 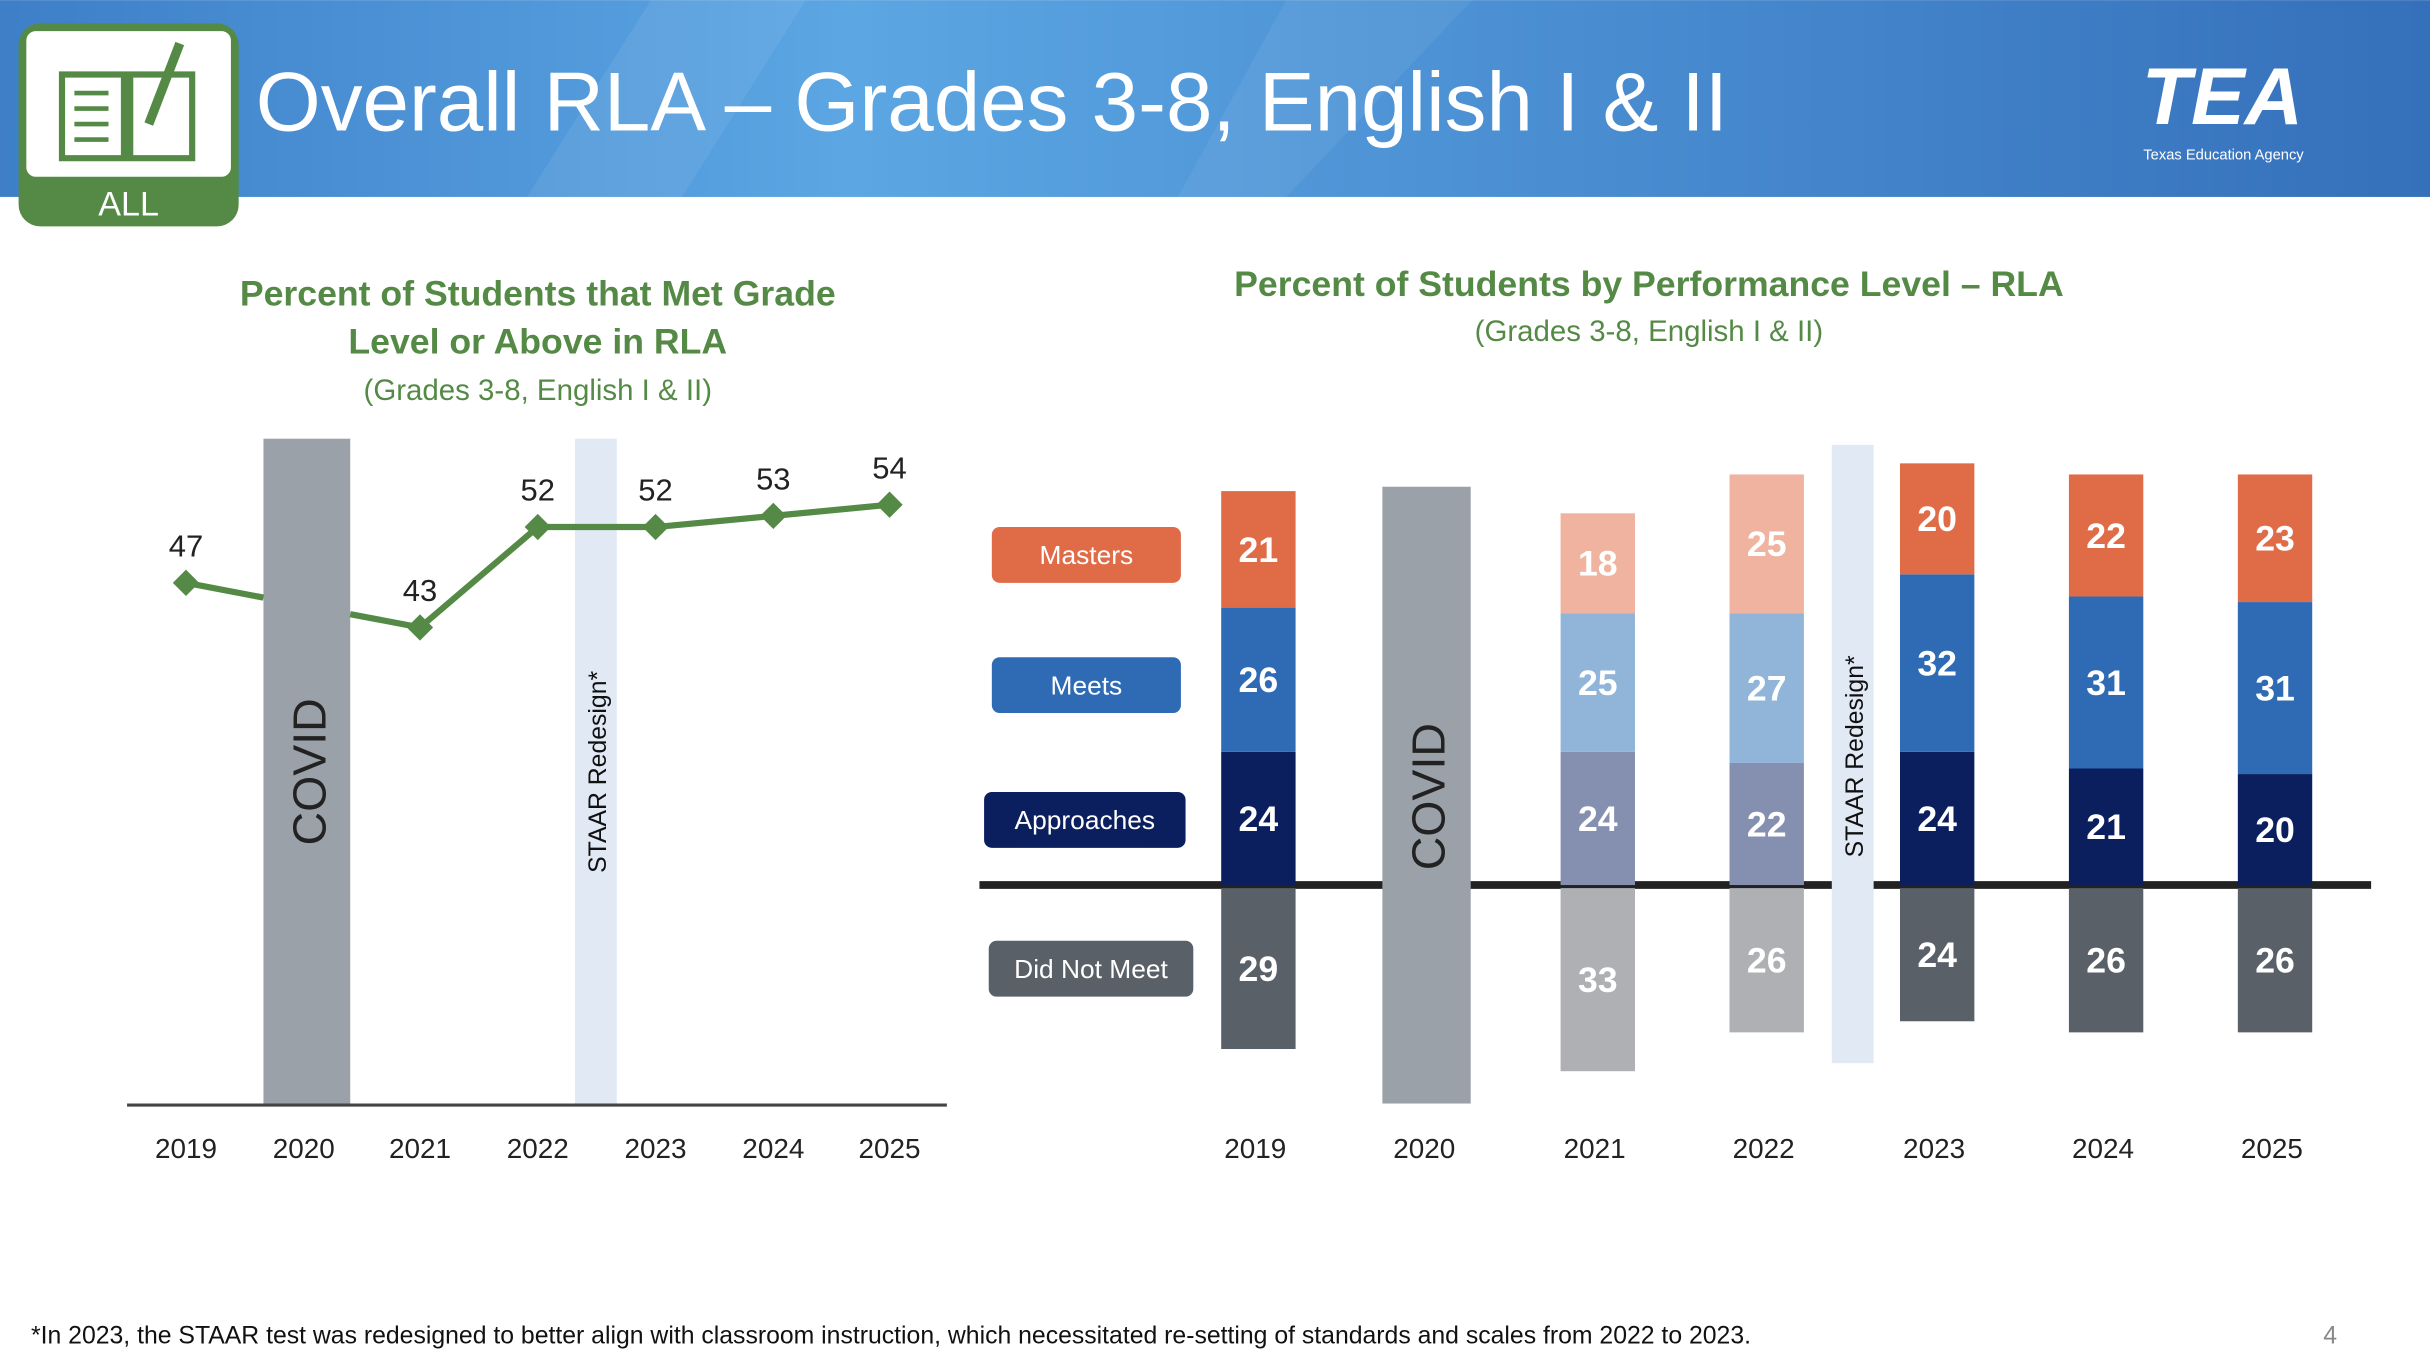 What do you see at coordinates (2223, 156) in the screenshot?
I see `logo-subtext: Texas Education Agency` at bounding box center [2223, 156].